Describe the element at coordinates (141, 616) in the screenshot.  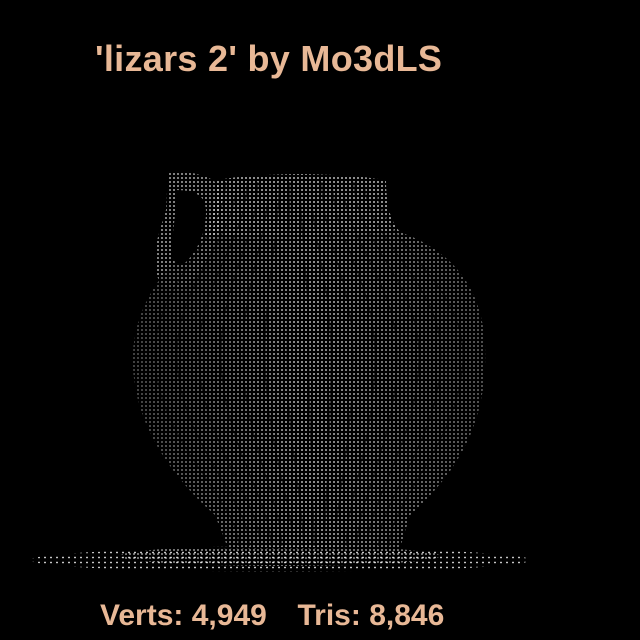
I see `verts-label: Verts:` at that location.